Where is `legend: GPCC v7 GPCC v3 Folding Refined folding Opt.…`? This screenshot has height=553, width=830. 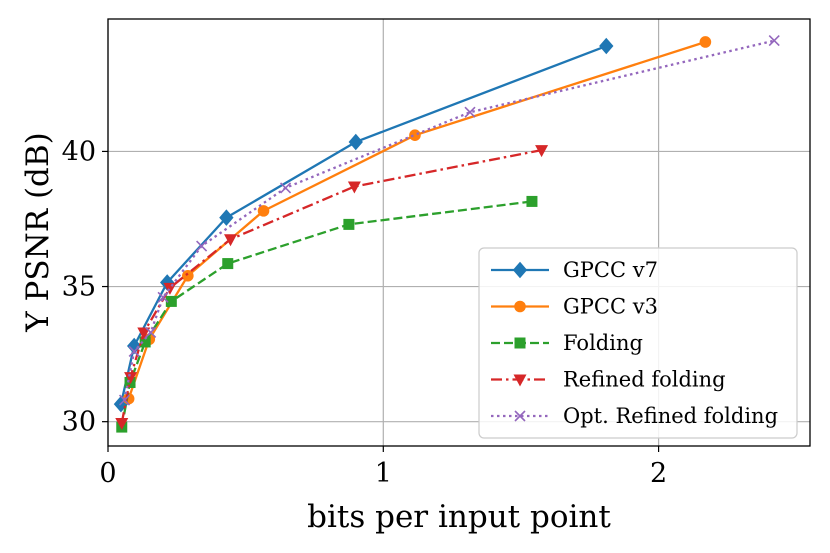
legend: GPCC v7 GPCC v3 Folding Refined folding Opt.… is located at coordinates (638, 343).